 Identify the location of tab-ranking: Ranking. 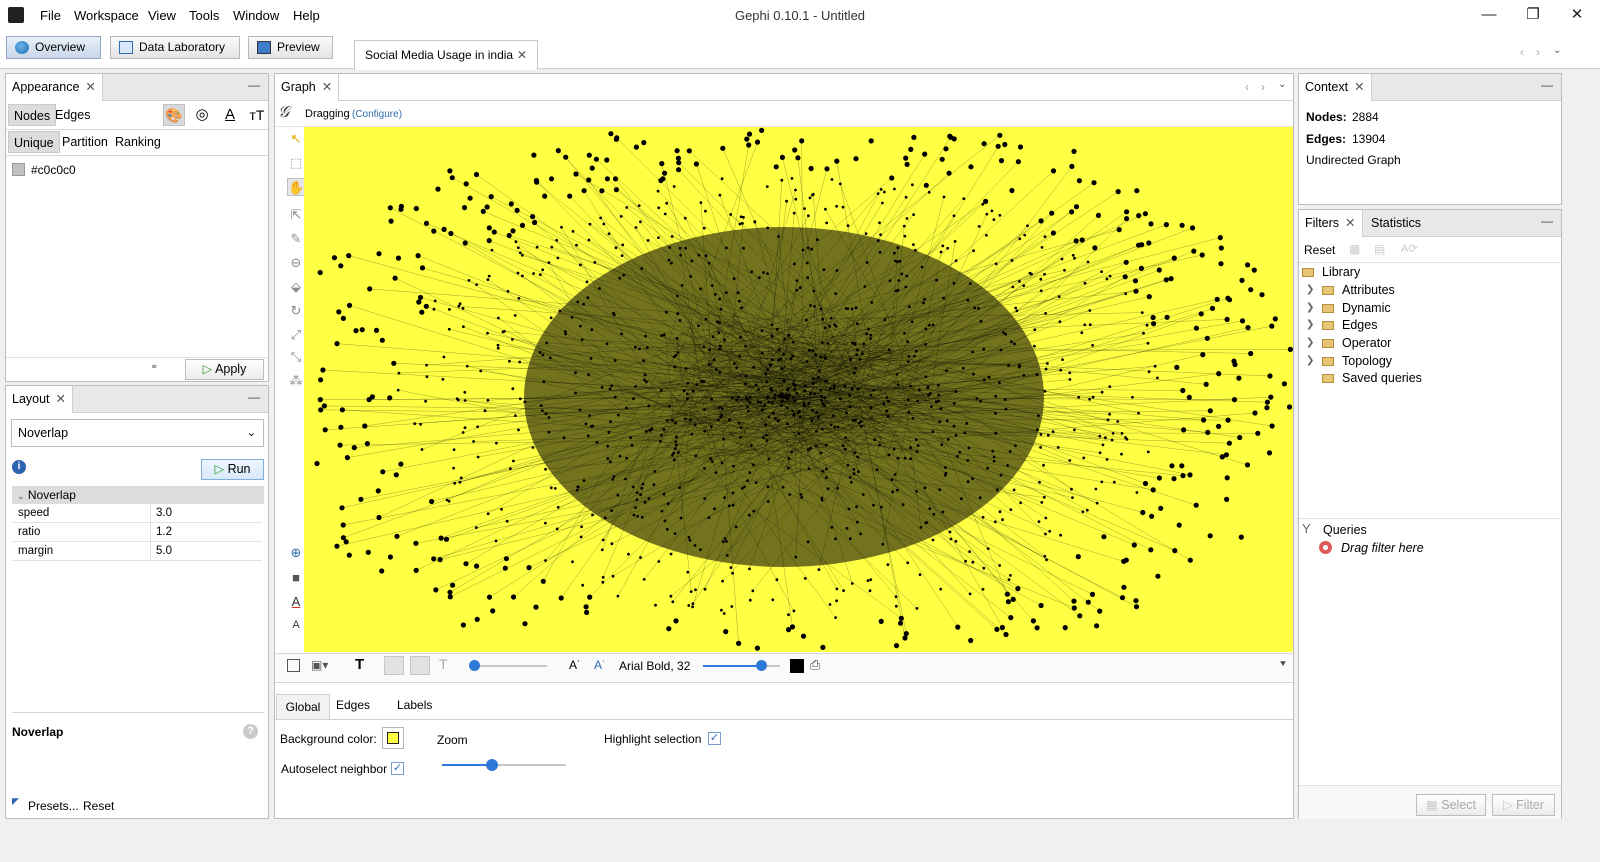
(138, 142).